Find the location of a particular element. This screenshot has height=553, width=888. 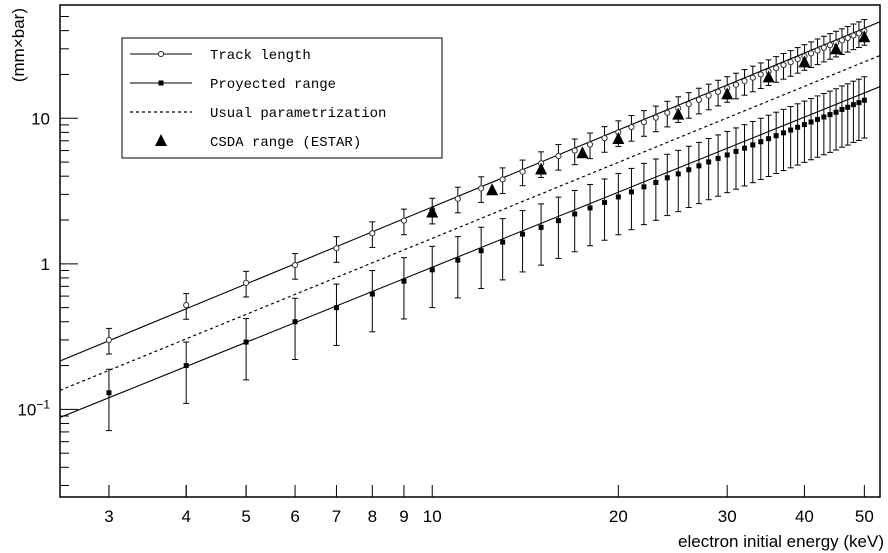

legend-entry-label: Proyected range is located at coordinates (273, 85).